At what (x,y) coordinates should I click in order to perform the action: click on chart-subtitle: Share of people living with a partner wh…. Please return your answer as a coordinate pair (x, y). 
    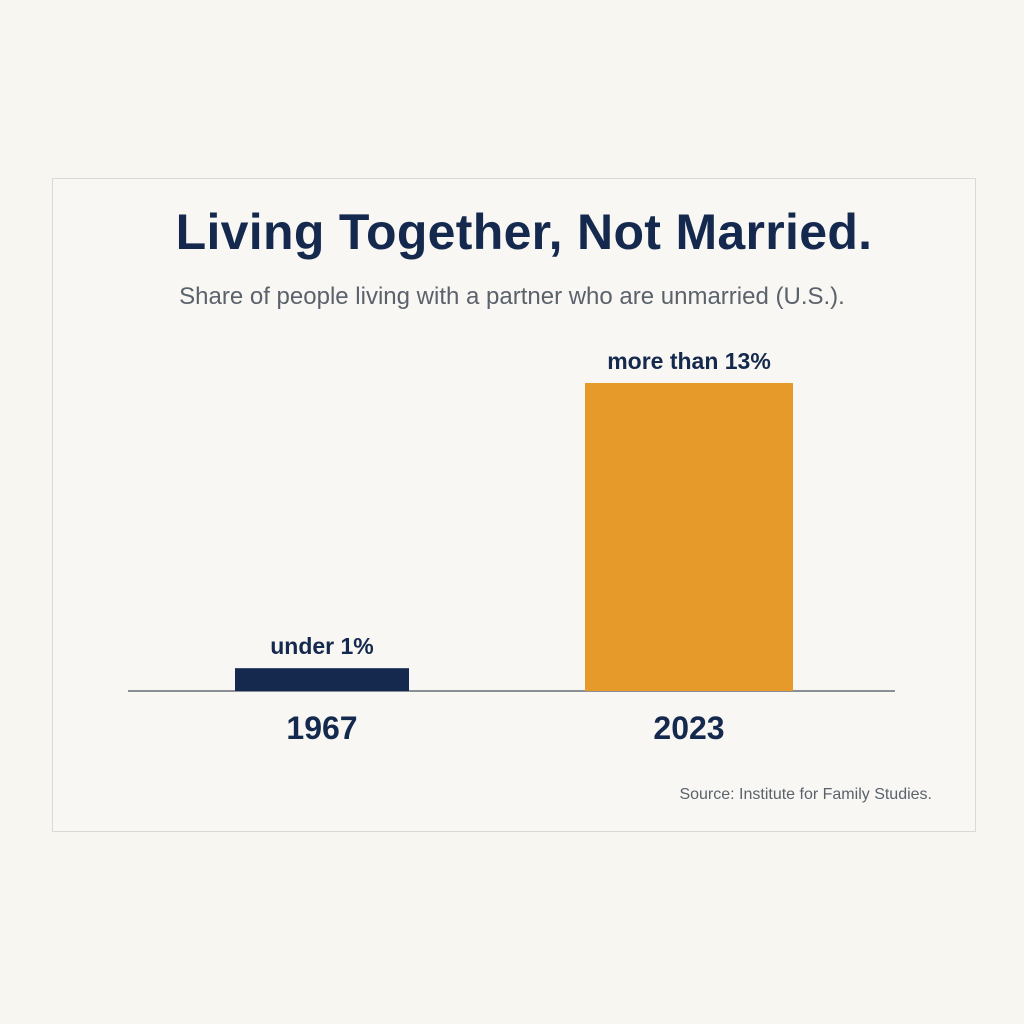
    Looking at the image, I should click on (512, 296).